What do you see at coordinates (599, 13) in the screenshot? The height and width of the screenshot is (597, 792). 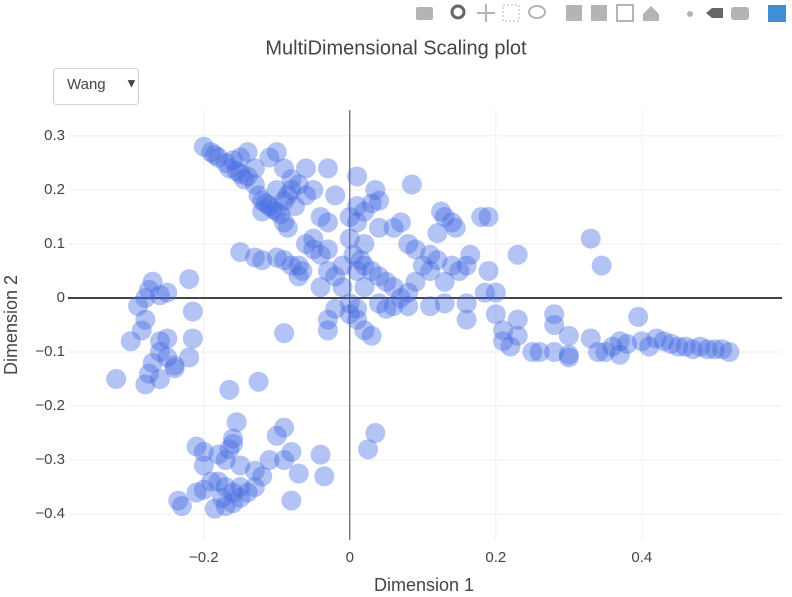 I see `zoom-out-button` at bounding box center [599, 13].